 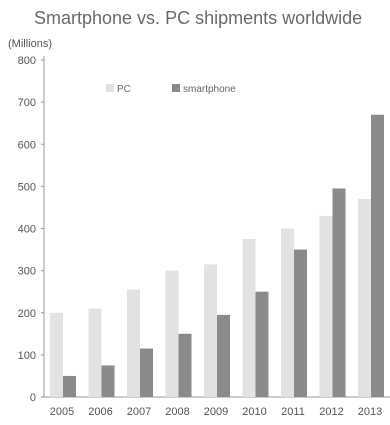 What do you see at coordinates (124, 89) in the screenshot?
I see `legend-label-pc: PC` at bounding box center [124, 89].